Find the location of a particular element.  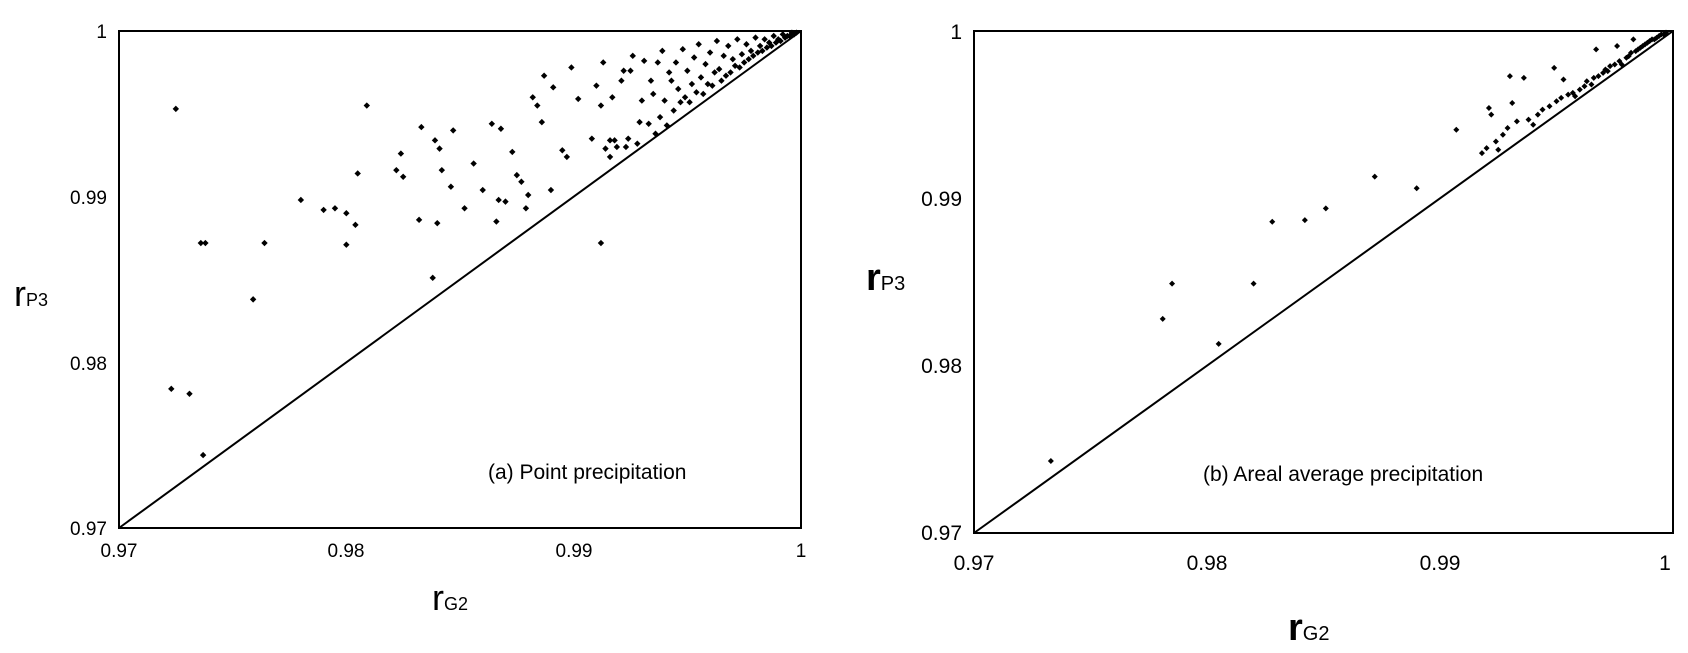

panel-a-y-axis-label: rP3 is located at coordinates (31, 293).